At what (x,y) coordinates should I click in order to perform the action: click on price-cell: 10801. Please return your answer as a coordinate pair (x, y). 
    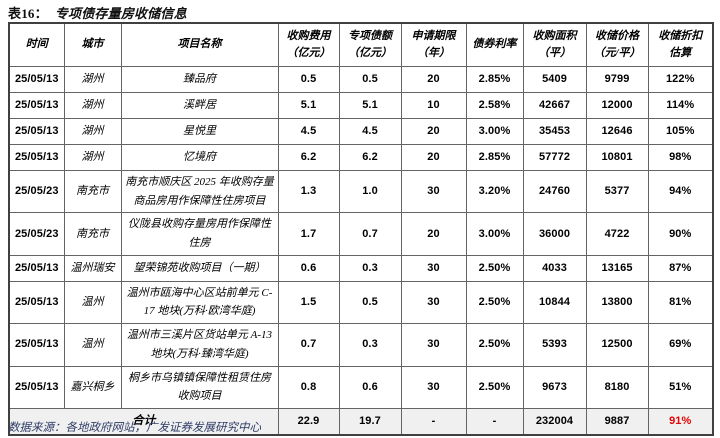
    Looking at the image, I should click on (617, 157).